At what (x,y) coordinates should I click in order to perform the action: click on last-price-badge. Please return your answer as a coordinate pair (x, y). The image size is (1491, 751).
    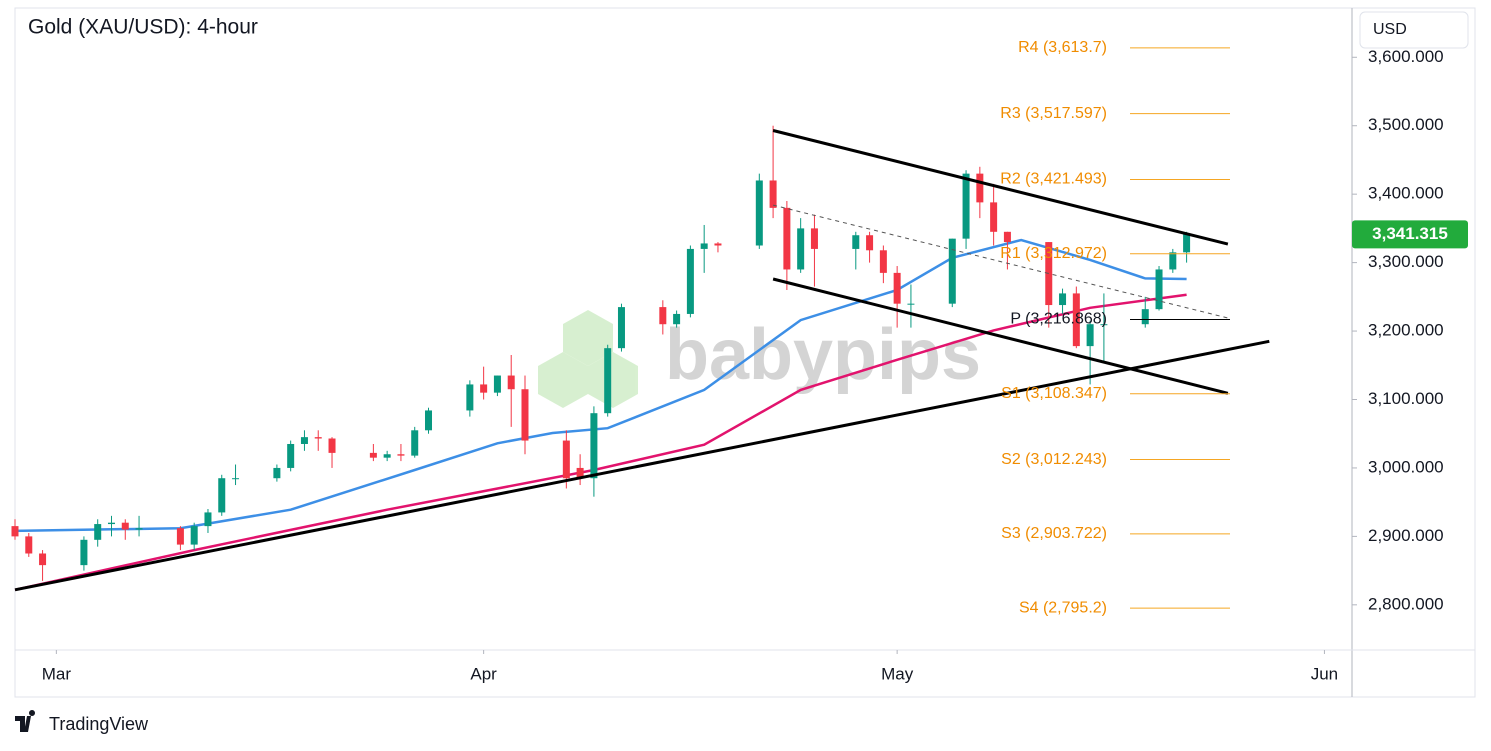
    Looking at the image, I should click on (1410, 234).